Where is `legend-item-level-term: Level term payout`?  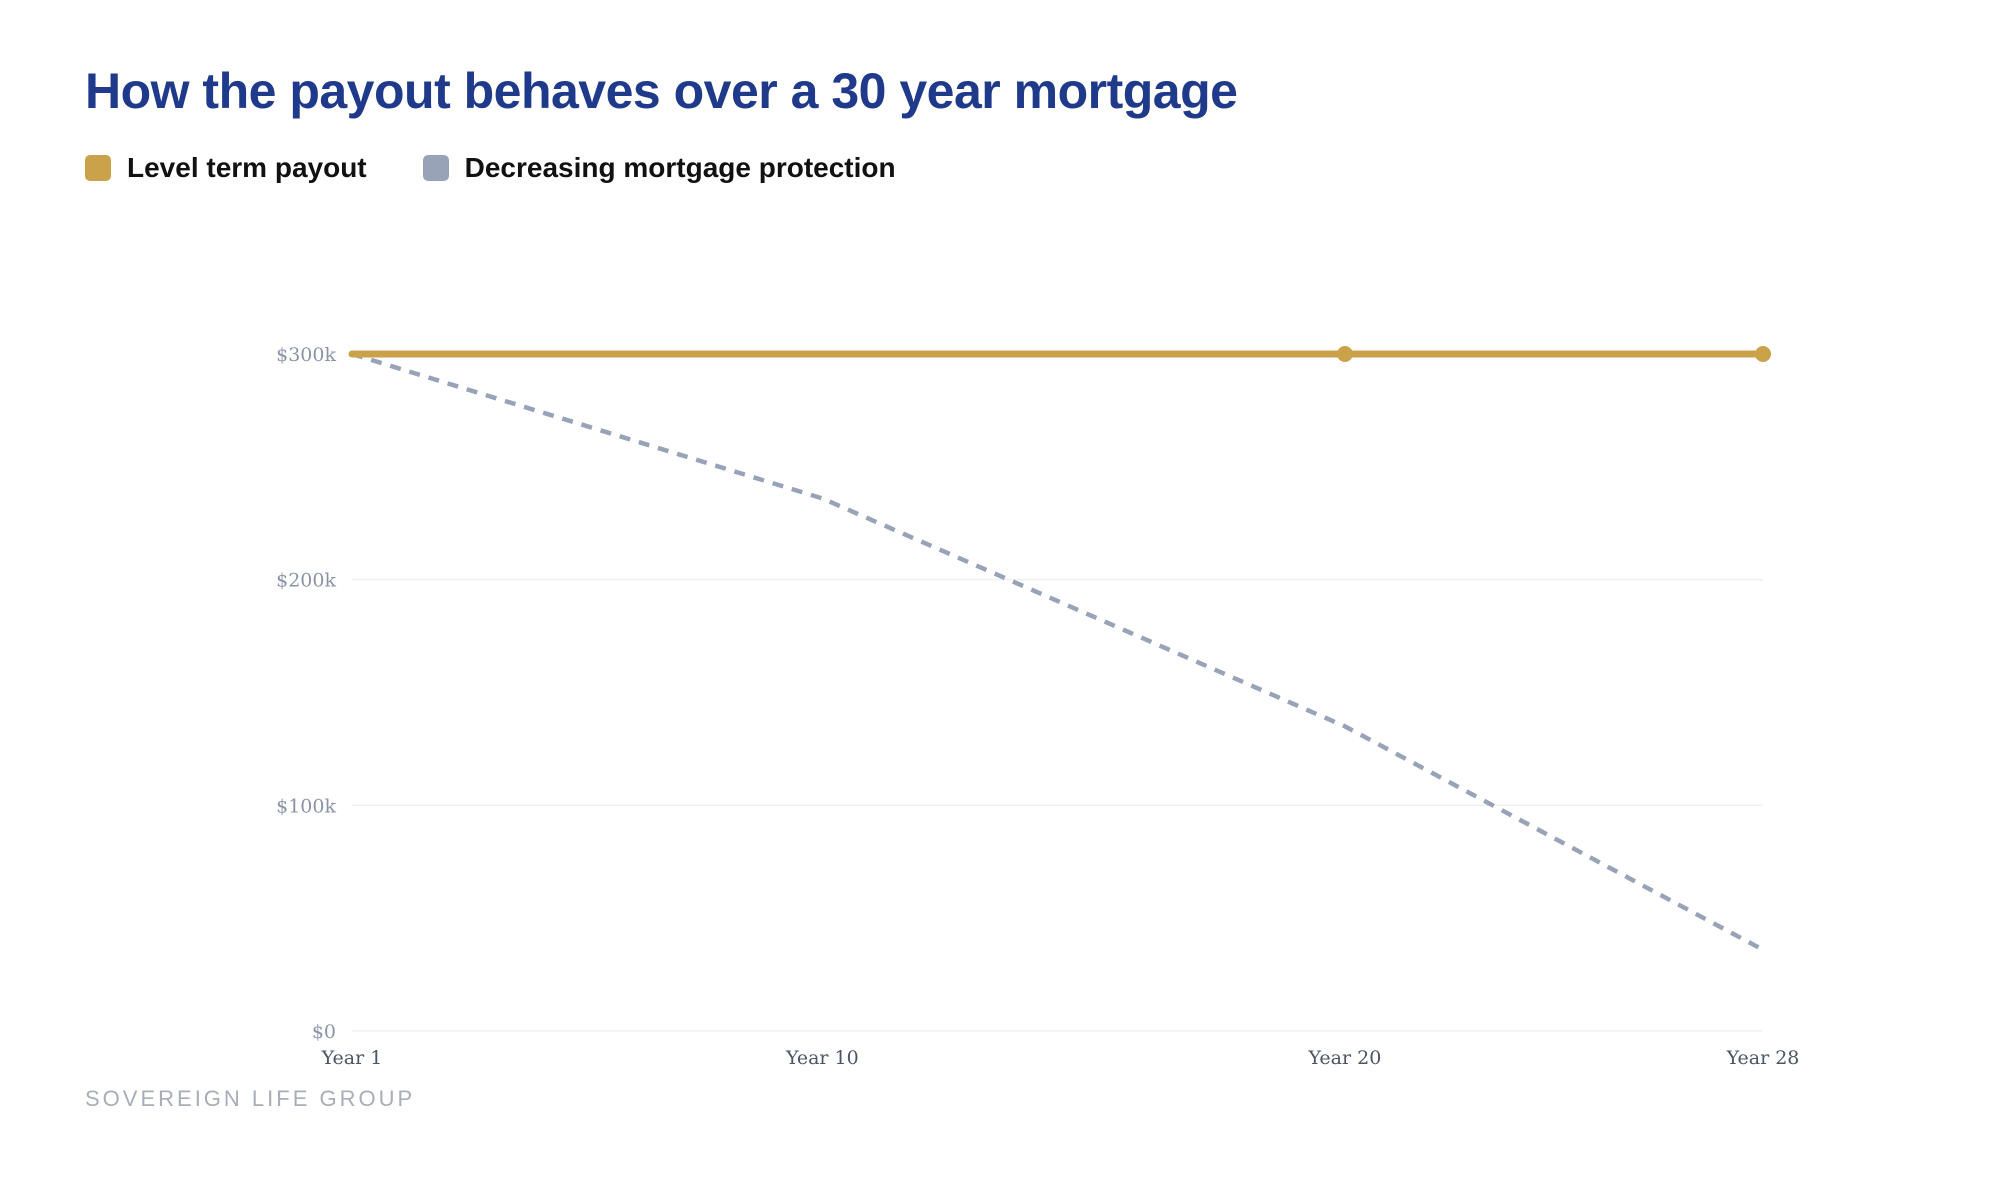 legend-item-level-term: Level term payout is located at coordinates (226, 168).